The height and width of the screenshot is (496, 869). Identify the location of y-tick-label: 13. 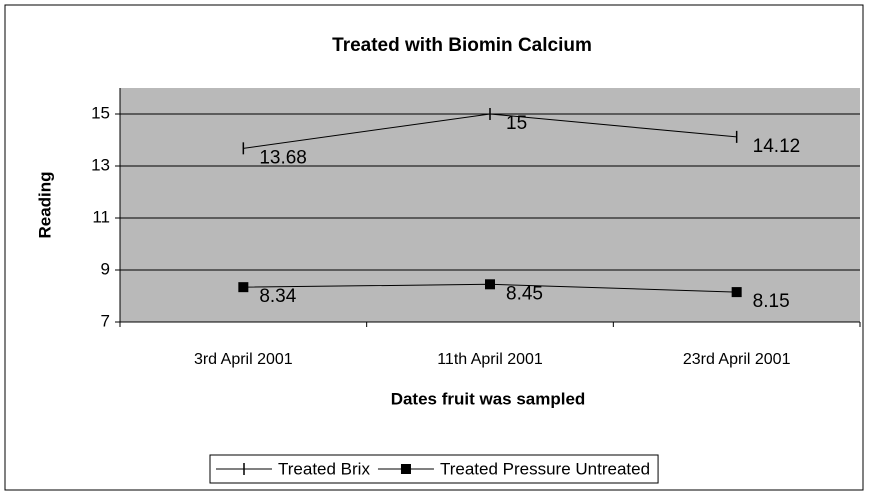
(100, 164).